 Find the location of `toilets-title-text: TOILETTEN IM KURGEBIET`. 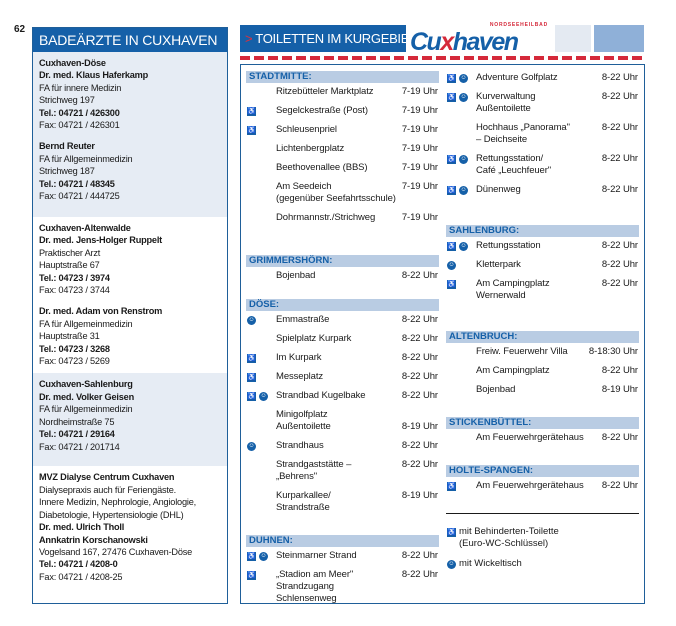

toilets-title-text: TOILETTEN IM KURGEBIET is located at coordinates (330, 38).